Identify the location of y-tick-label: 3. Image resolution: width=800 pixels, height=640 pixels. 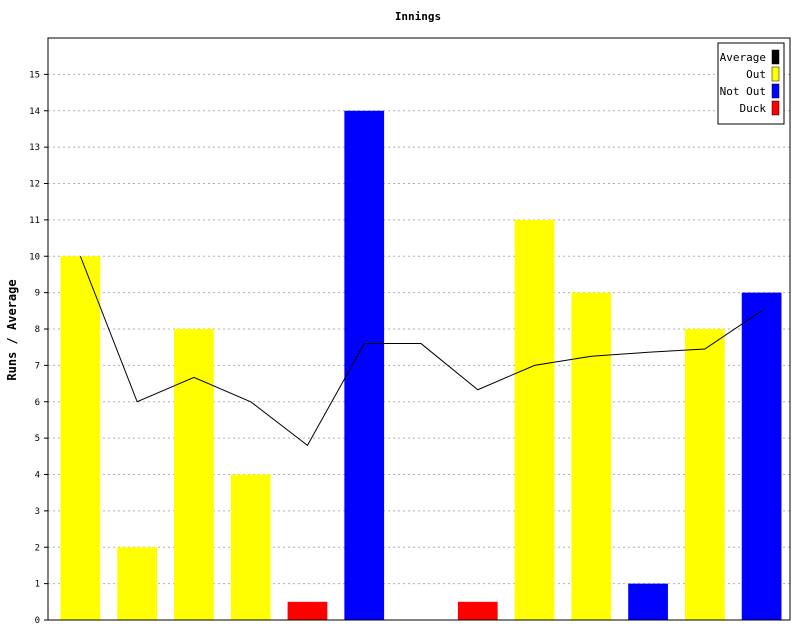
(37, 512).